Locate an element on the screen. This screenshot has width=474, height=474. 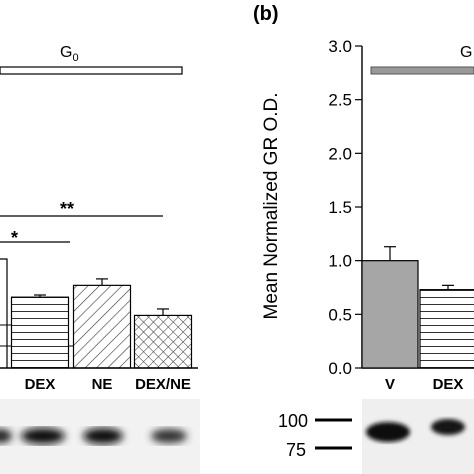
y-tick-label: 2.5 is located at coordinates (340, 100).